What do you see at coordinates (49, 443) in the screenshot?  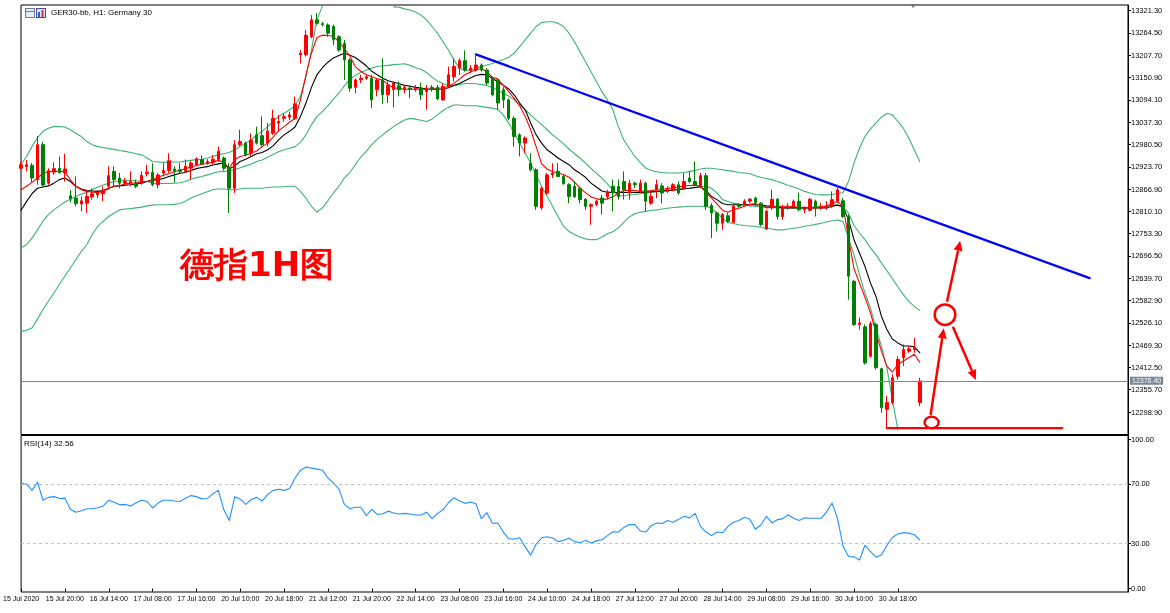 I see `chart-title: RSI(14) 32.56` at bounding box center [49, 443].